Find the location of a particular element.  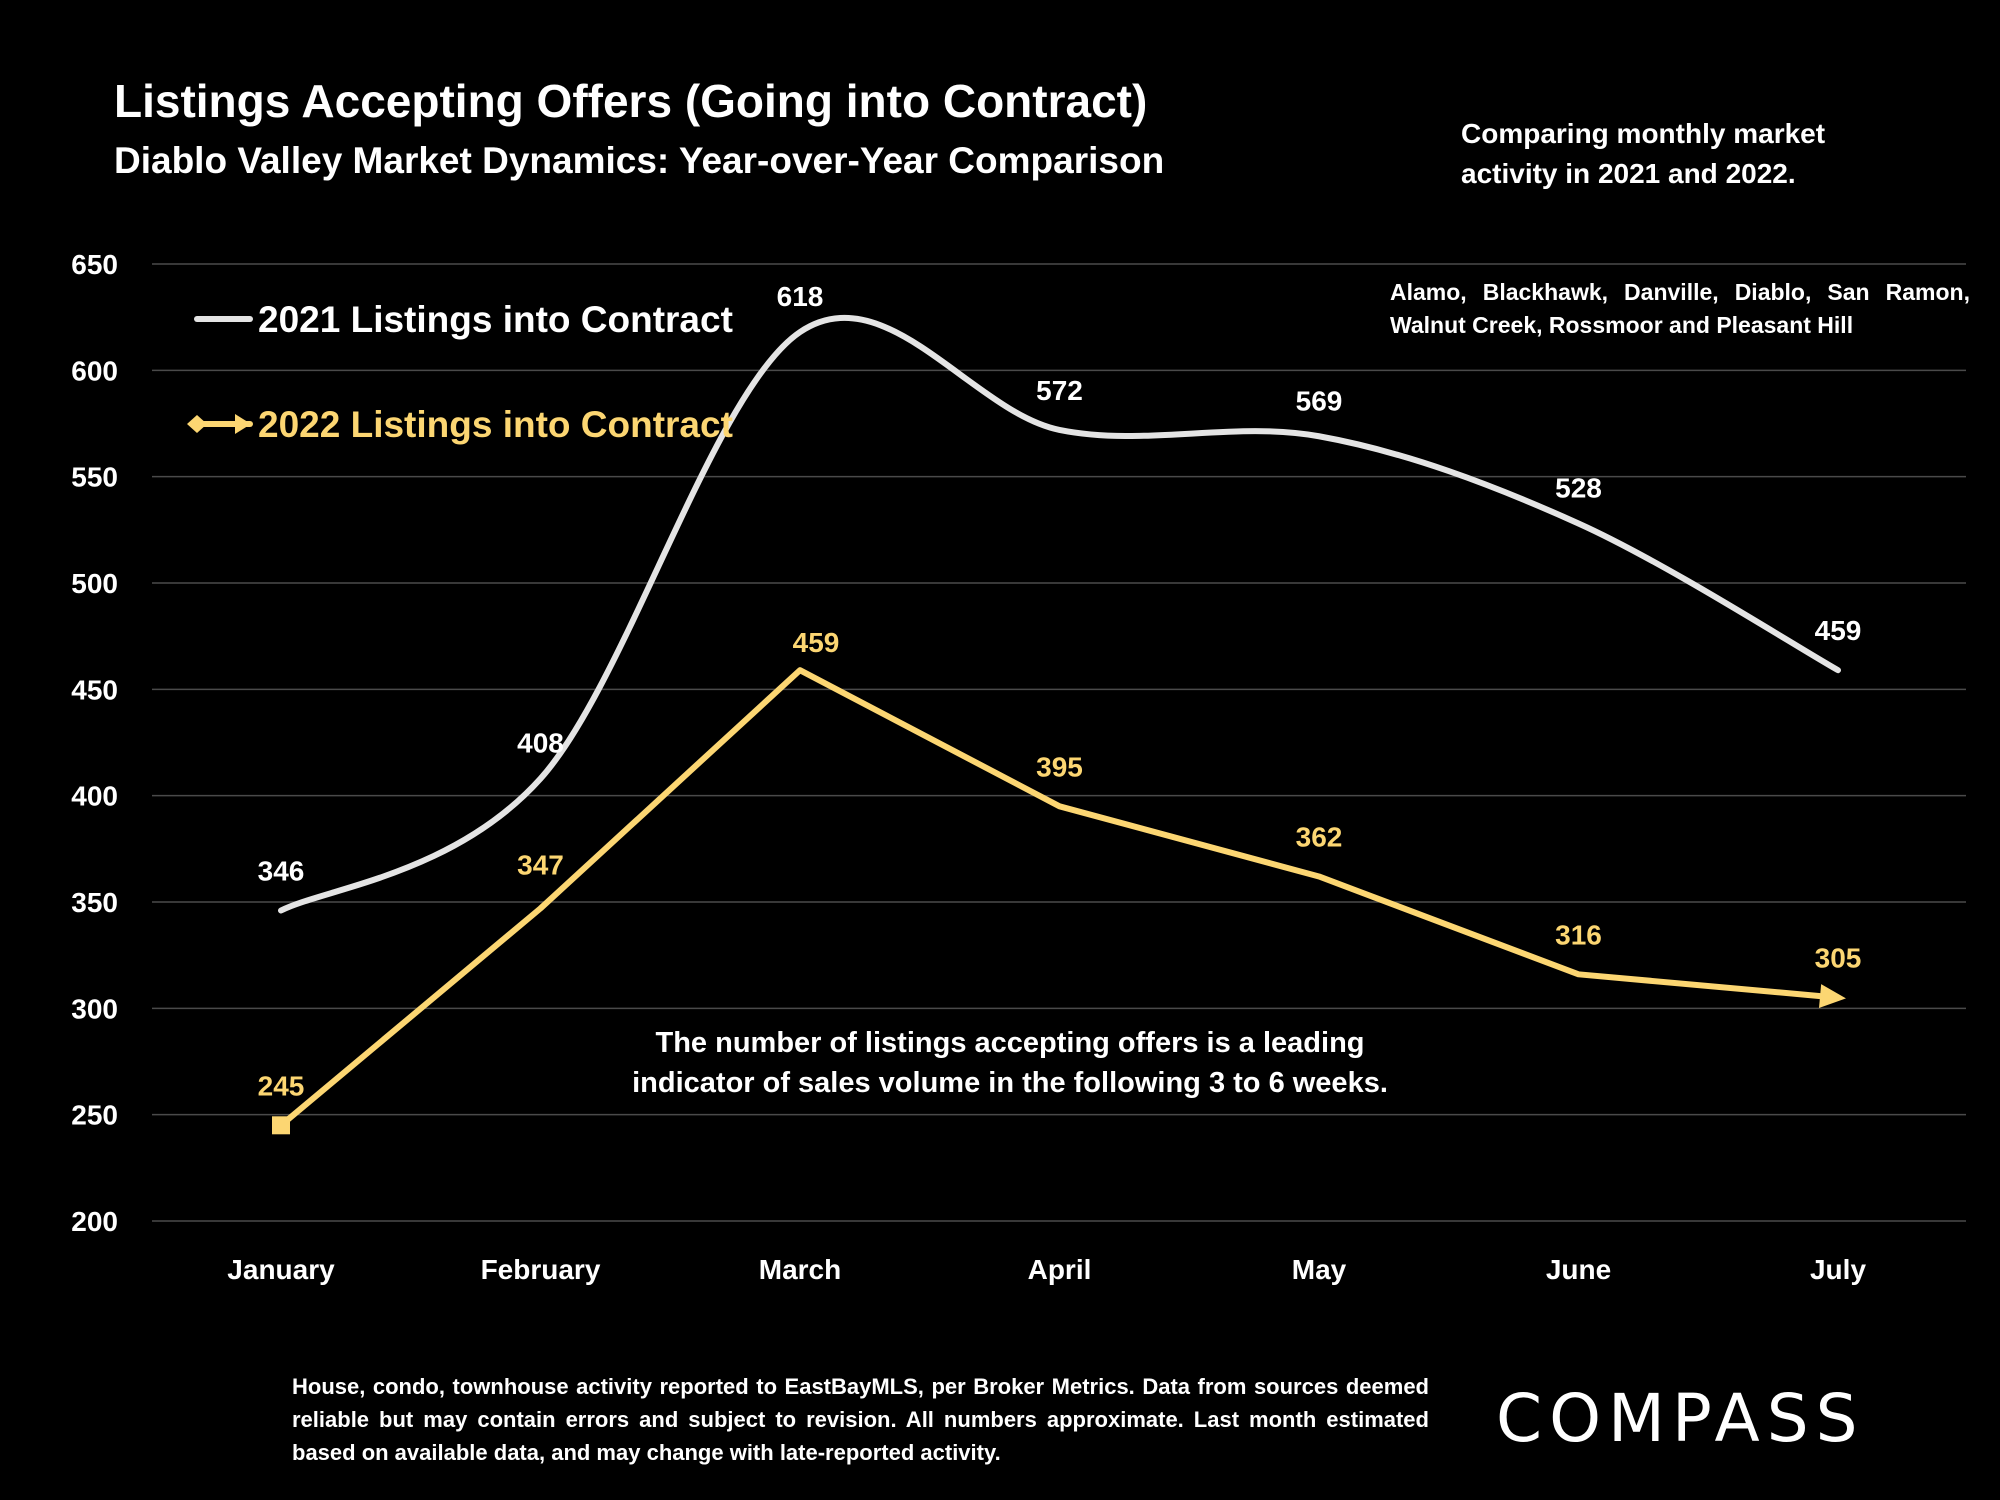

legend-diamond-marker is located at coordinates (197, 424).